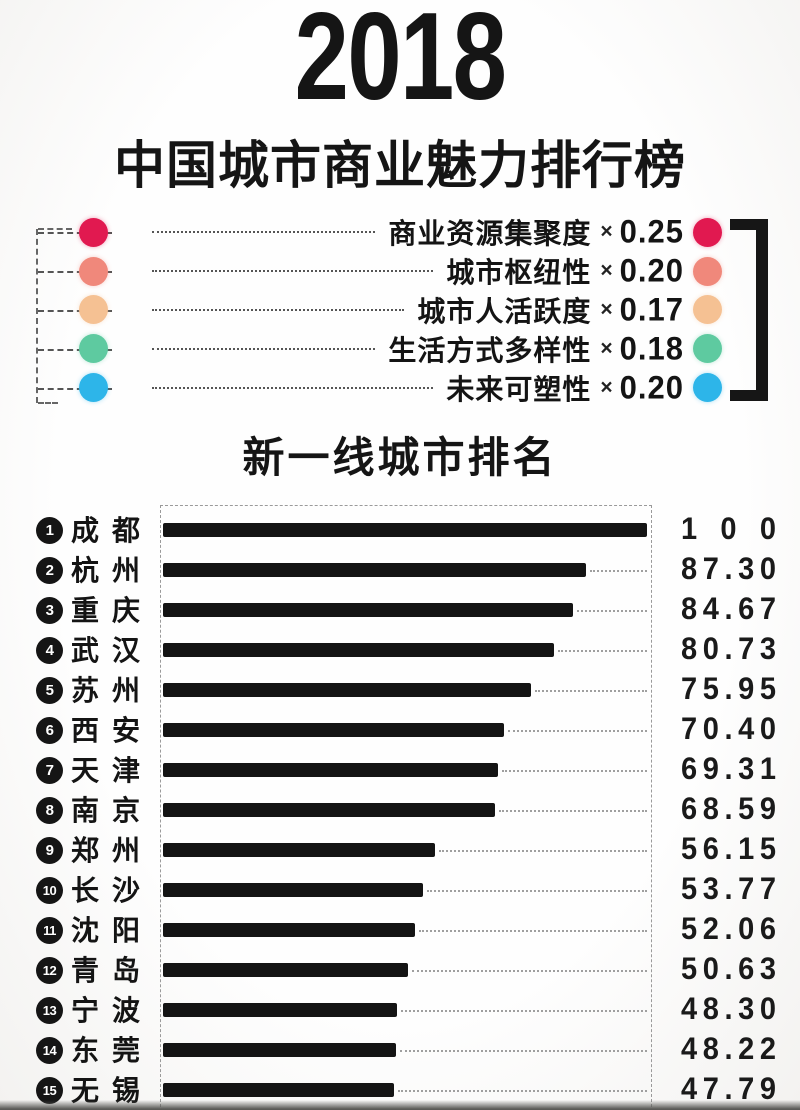 The image size is (800, 1110). What do you see at coordinates (519, 273) in the screenshot?
I see `legend-label: 城市枢纽性` at bounding box center [519, 273].